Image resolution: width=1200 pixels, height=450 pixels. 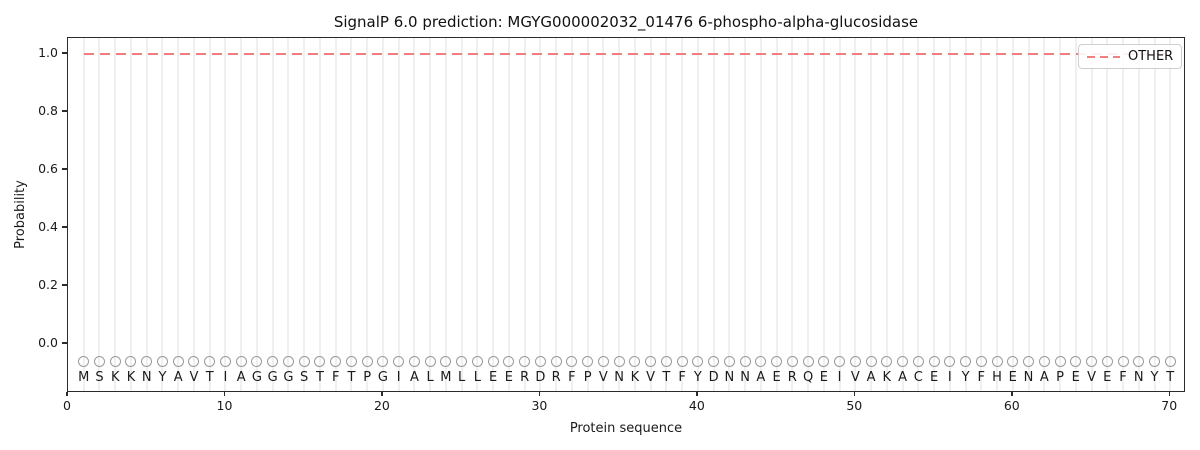 What do you see at coordinates (48, 110) in the screenshot?
I see `y-tick-label: 0.8` at bounding box center [48, 110].